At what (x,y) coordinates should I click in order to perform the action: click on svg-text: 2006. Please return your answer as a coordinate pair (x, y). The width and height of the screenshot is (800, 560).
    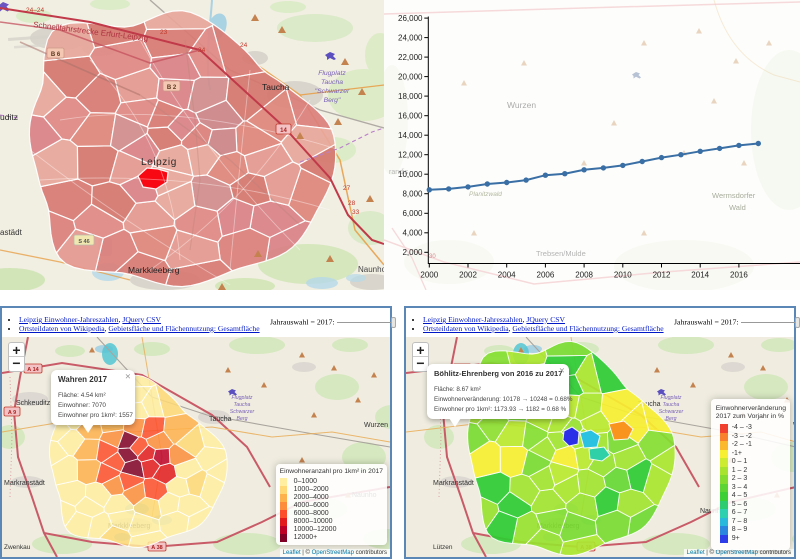
    Looking at the image, I should click on (546, 275).